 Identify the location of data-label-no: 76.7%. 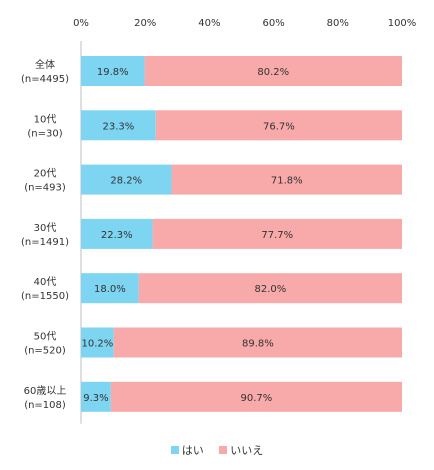
(279, 126).